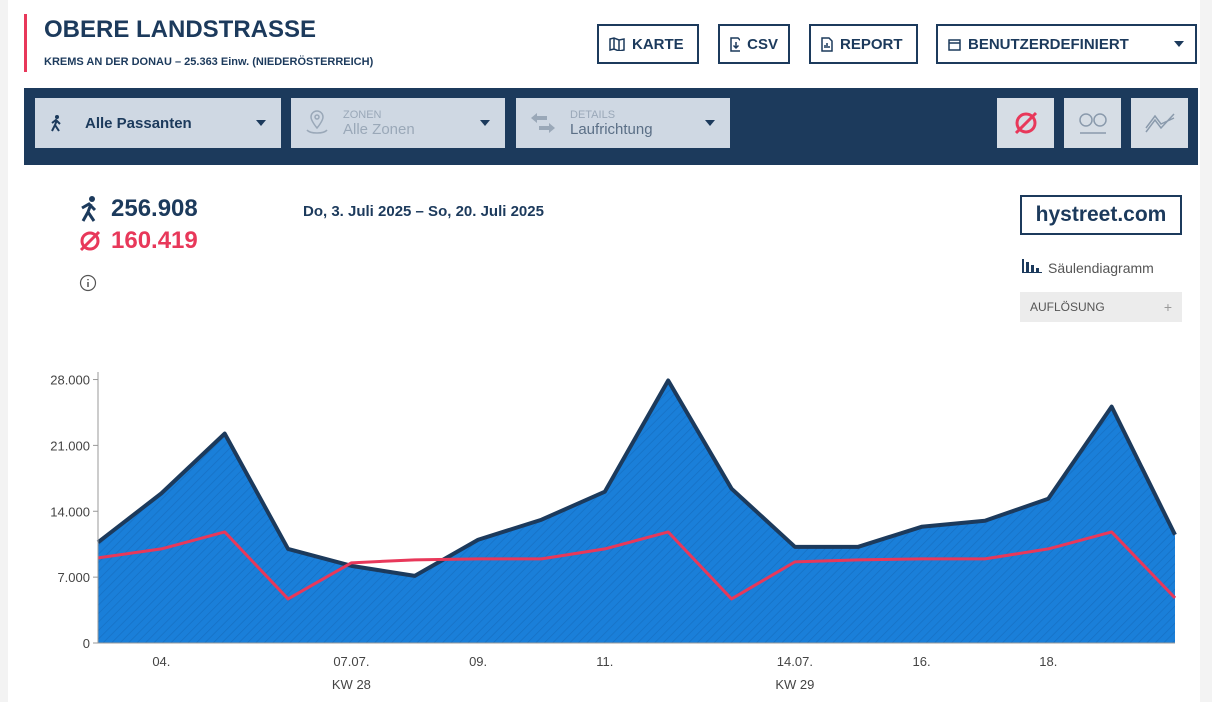  I want to click on report-button: REPORT, so click(863, 44).